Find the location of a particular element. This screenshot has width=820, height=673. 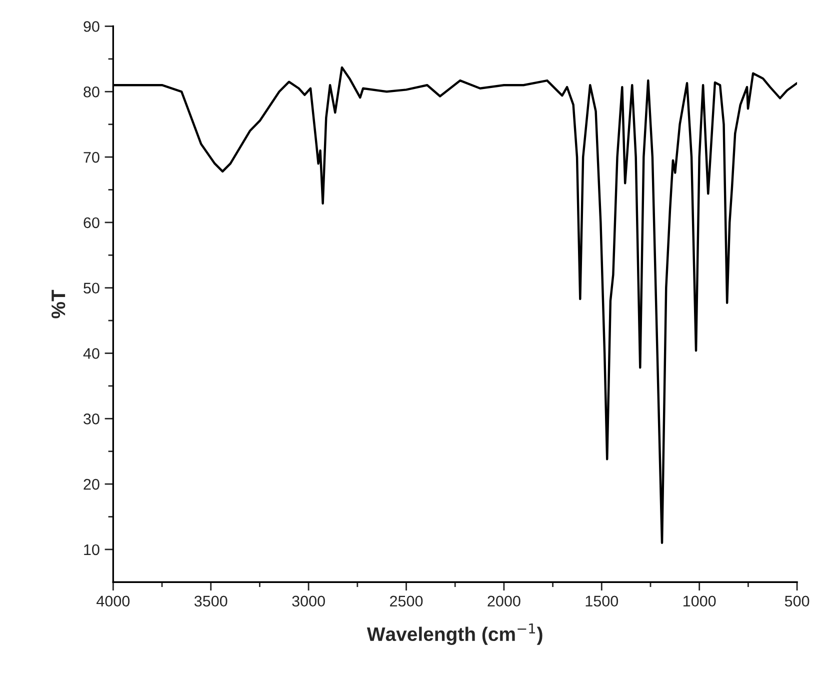

y-tick-label: 50 is located at coordinates (92, 288).